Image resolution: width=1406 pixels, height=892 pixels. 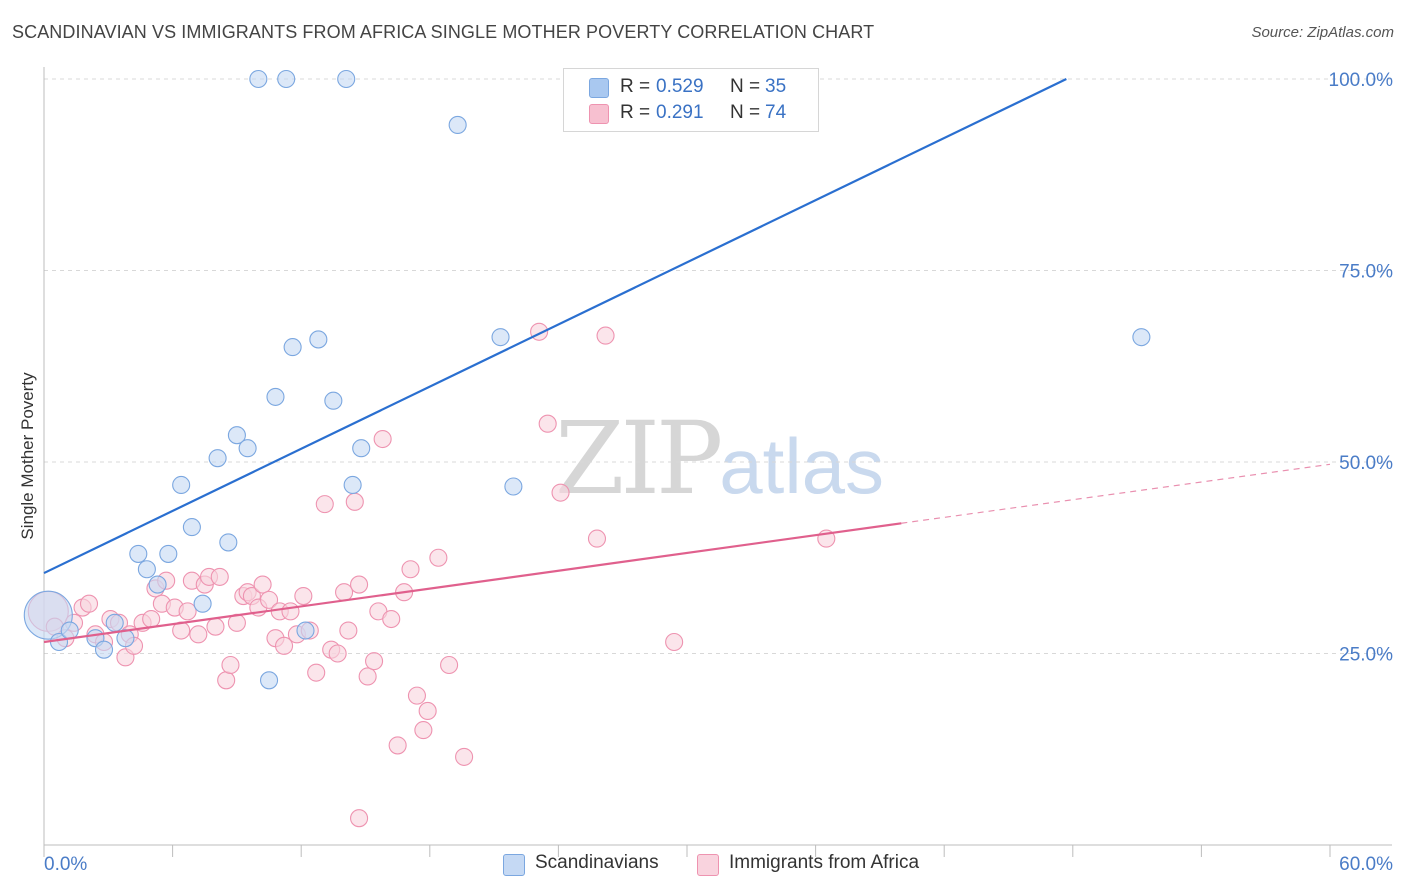 I want to click on y-tick-label: 100.0%, so click(x=1361, y=80).